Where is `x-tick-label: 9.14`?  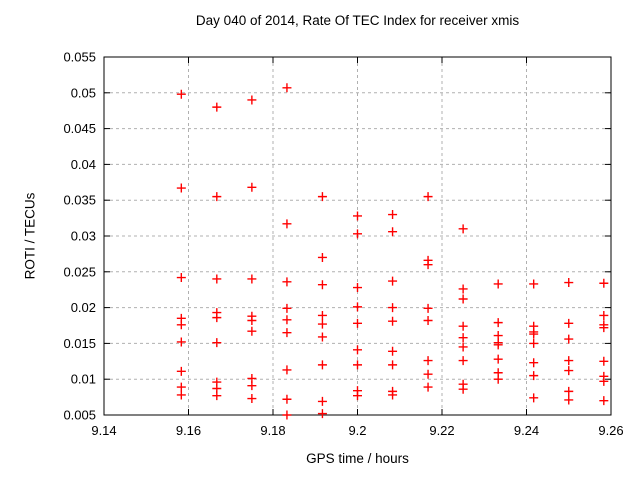
x-tick-label: 9.14 is located at coordinates (103, 430).